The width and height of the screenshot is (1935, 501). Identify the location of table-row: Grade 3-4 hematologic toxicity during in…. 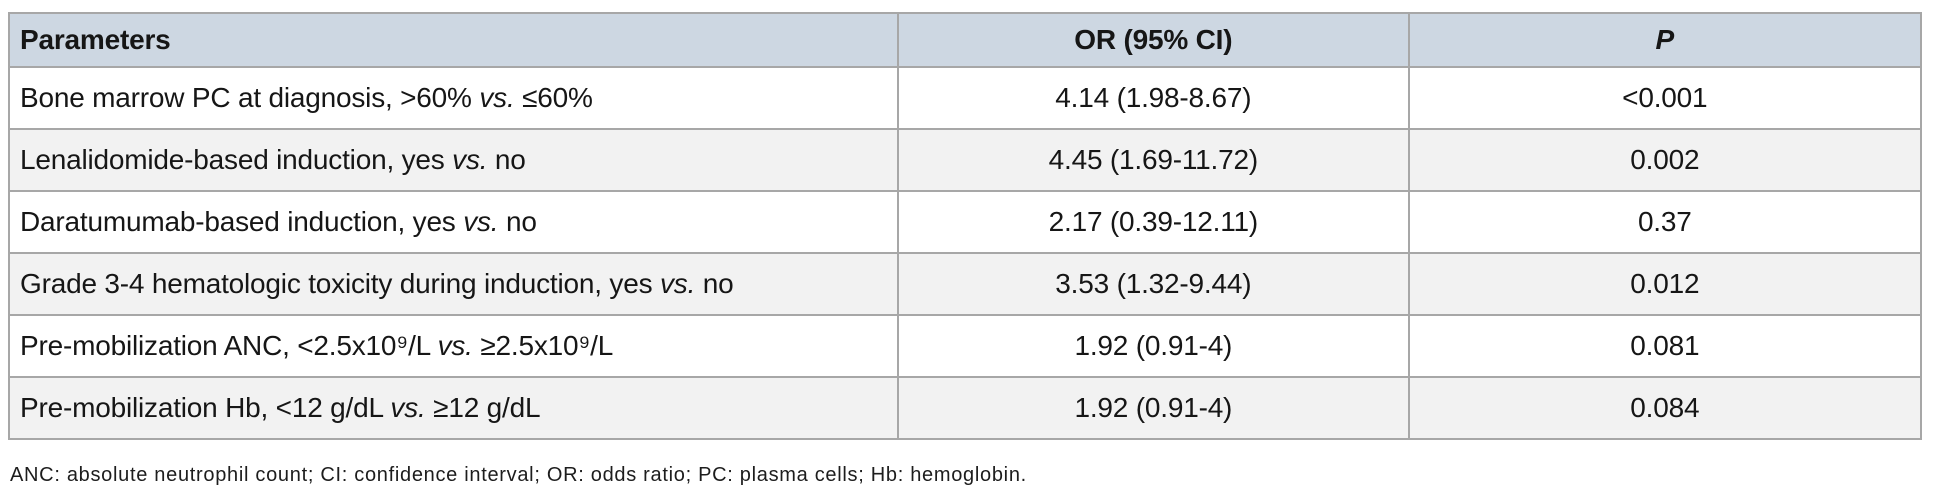
(965, 284).